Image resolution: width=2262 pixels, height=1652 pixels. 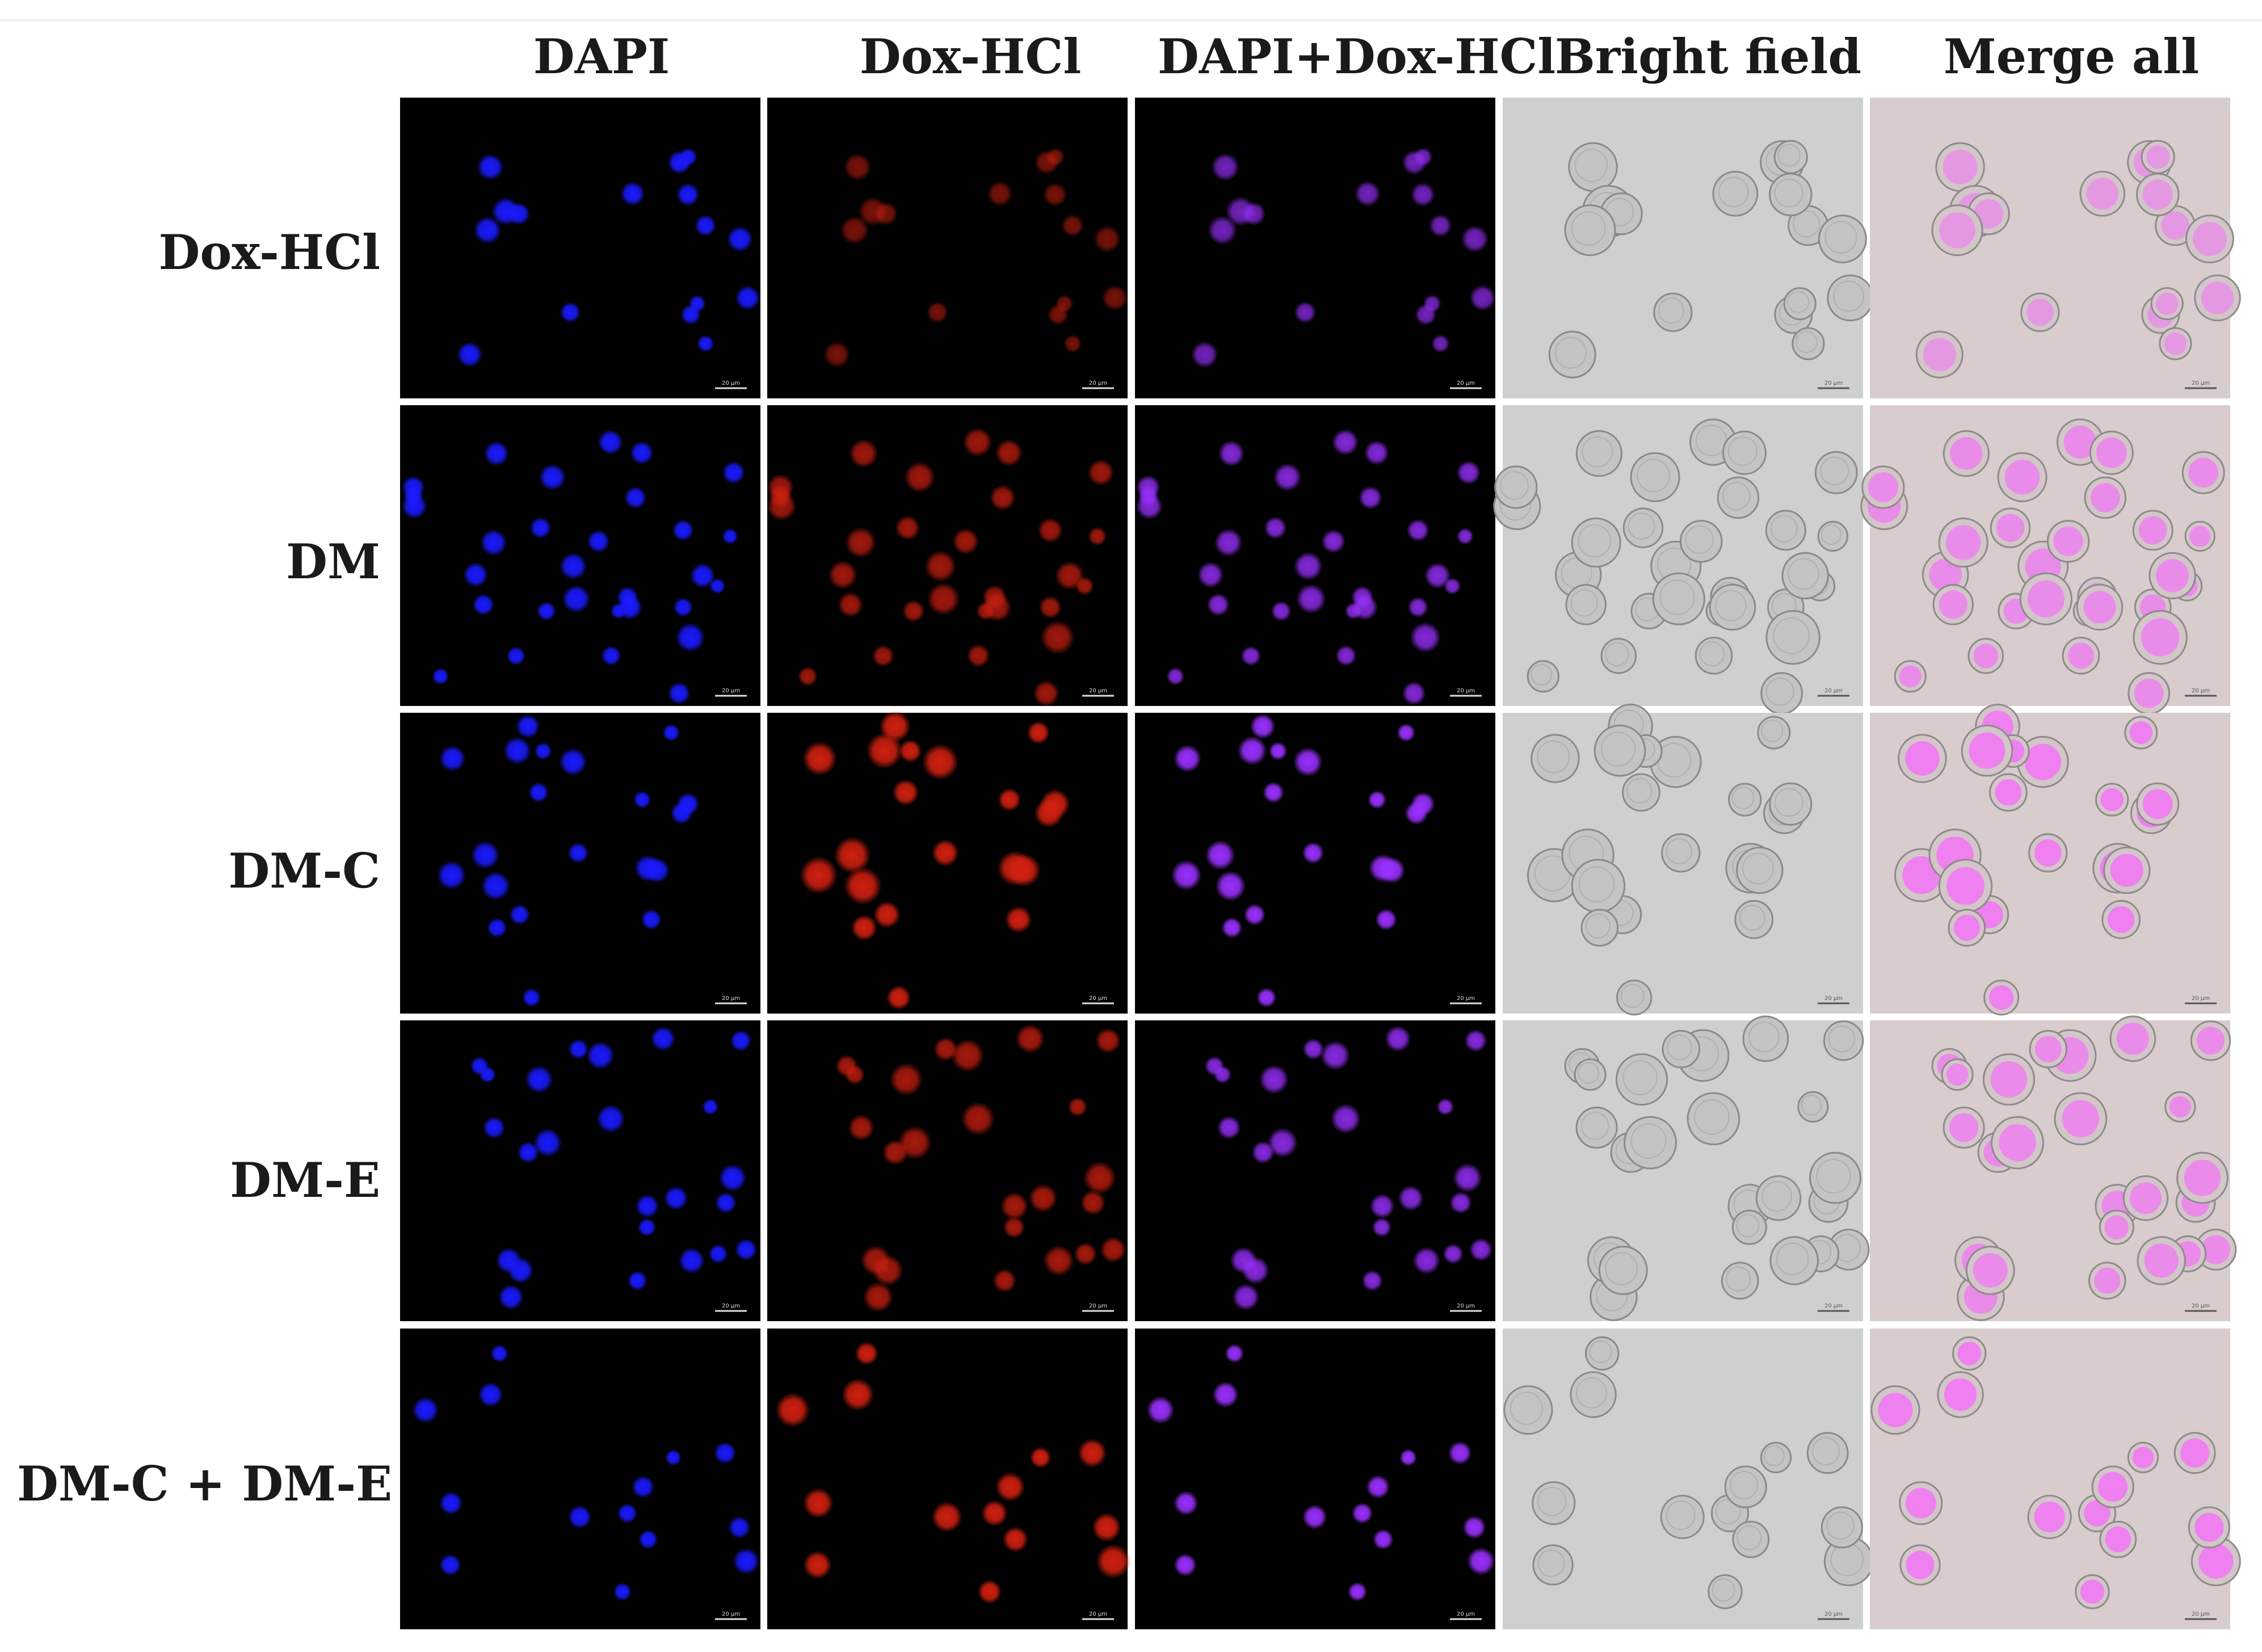 What do you see at coordinates (1315, 1479) in the screenshot?
I see `panel-dm-c-dm-e-dapi-dox-hcl: 20 μm` at bounding box center [1315, 1479].